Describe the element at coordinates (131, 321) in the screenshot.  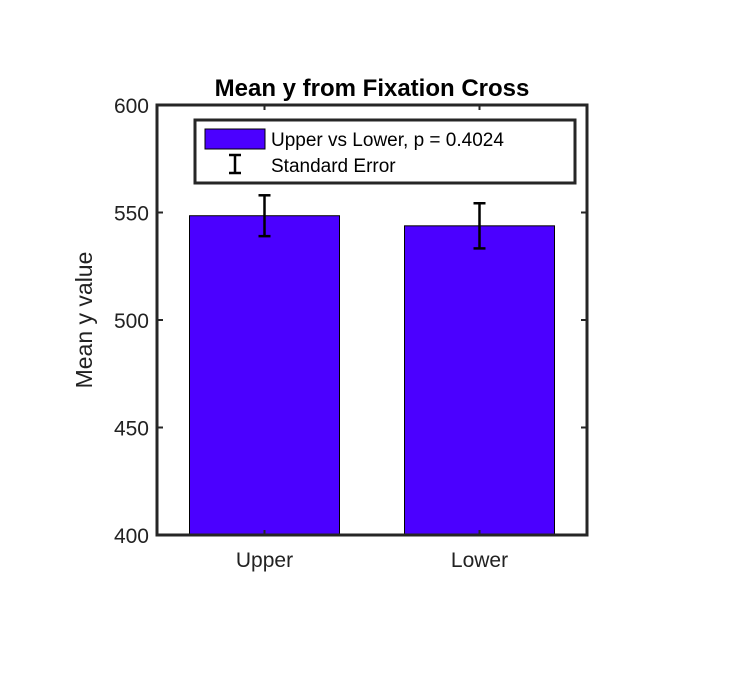
I see `y-tick-label: 500` at that location.